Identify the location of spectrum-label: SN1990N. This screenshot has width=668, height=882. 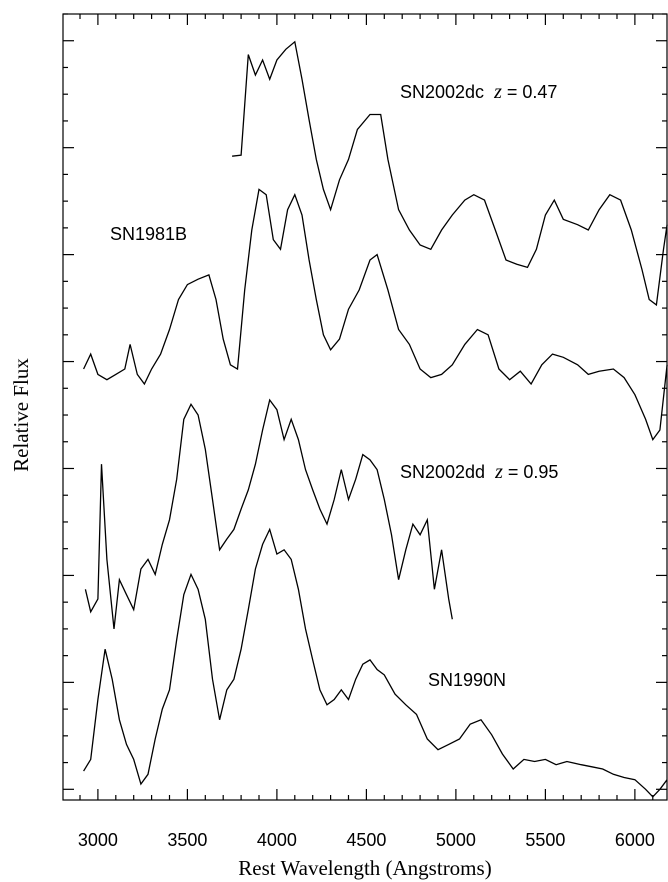
(467, 680).